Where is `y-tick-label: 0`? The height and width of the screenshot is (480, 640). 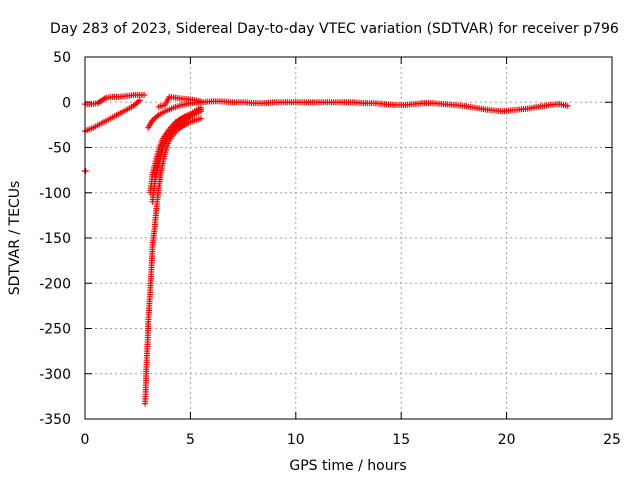 y-tick-label: 0 is located at coordinates (66, 103).